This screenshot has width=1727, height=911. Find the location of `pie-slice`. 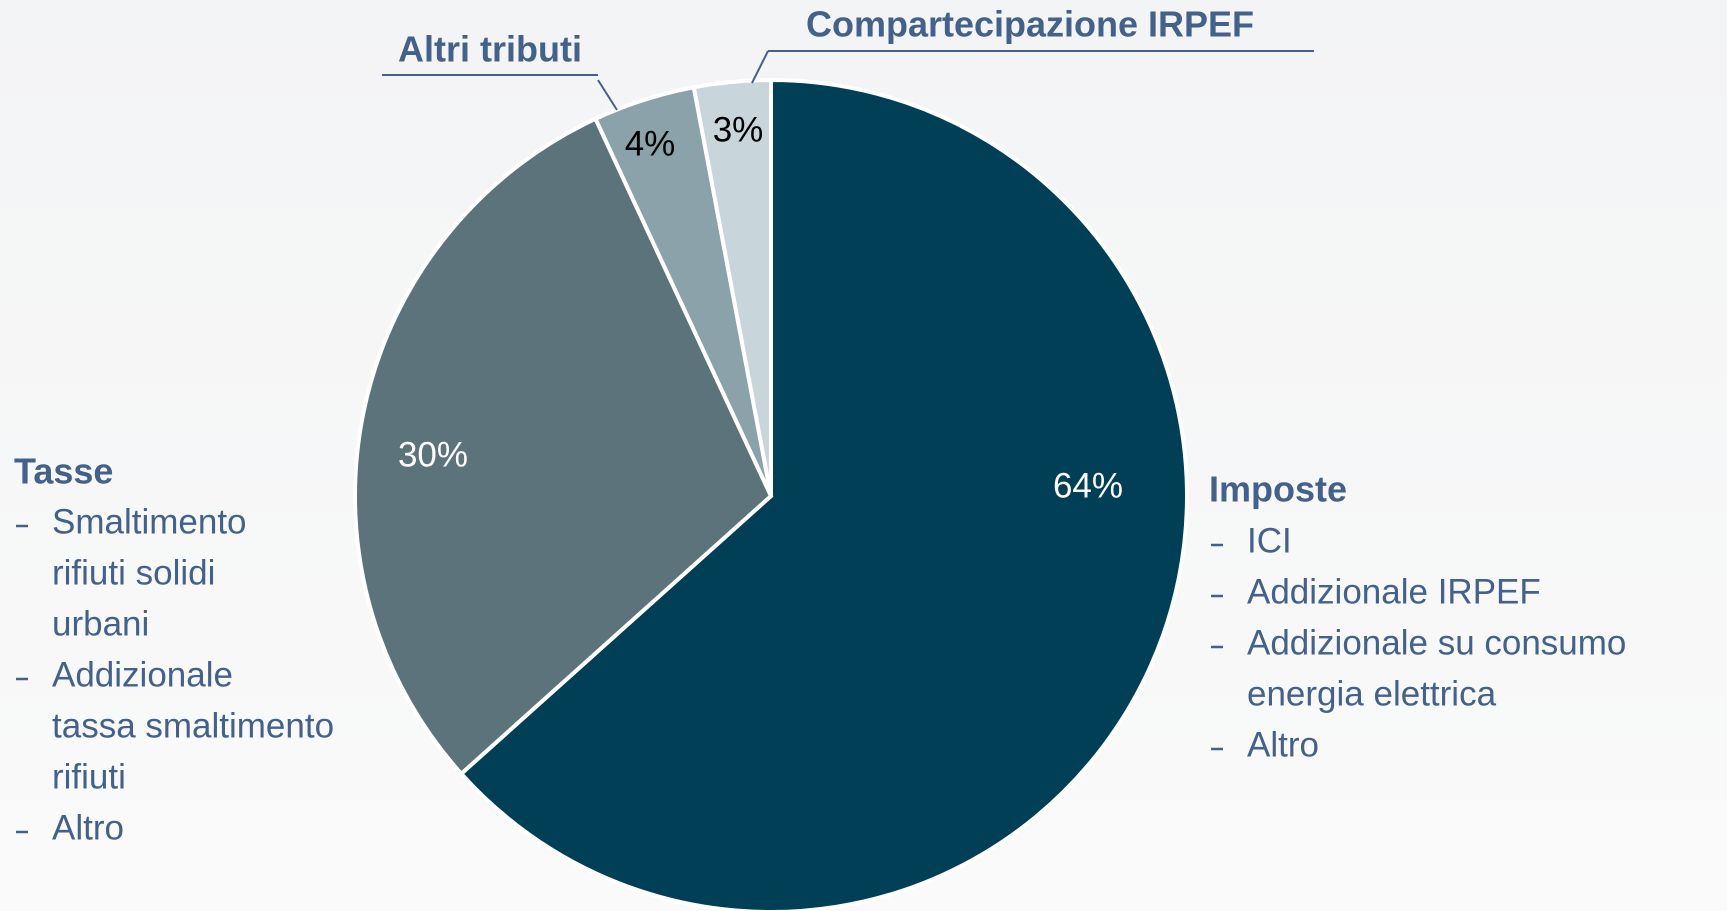

pie-slice is located at coordinates (732, 287).